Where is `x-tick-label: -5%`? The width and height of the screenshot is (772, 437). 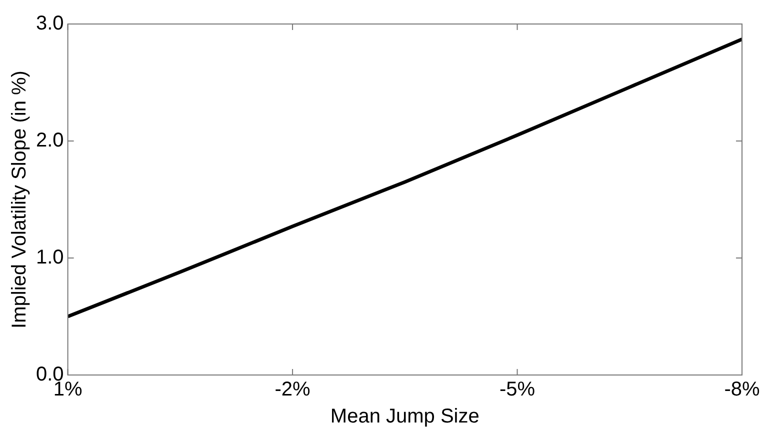 x-tick-label: -5% is located at coordinates (517, 389).